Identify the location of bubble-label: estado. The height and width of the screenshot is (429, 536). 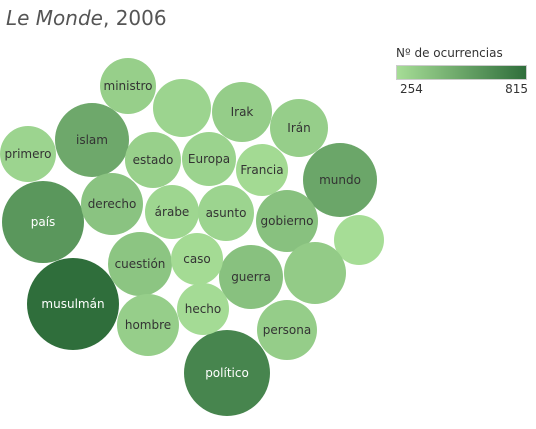
(153, 160).